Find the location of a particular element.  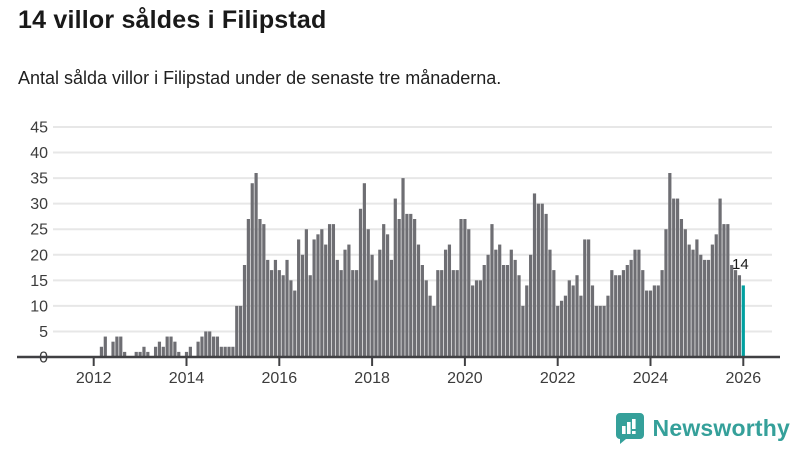

x-axis-label: 2020 is located at coordinates (465, 378).